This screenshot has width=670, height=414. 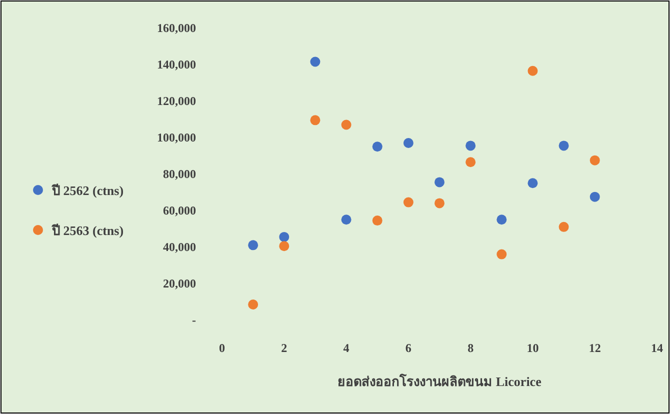 What do you see at coordinates (176, 101) in the screenshot?
I see `y-tick-label: 120,000` at bounding box center [176, 101].